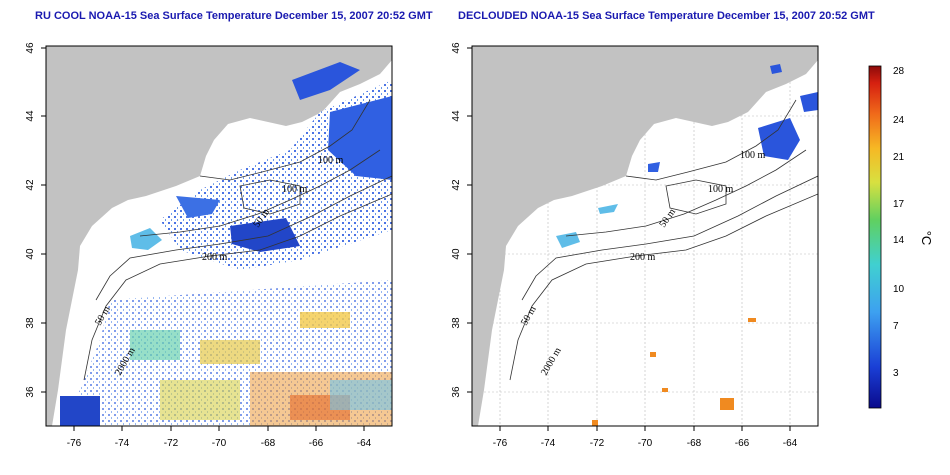 This screenshot has width=950, height=475. Describe the element at coordinates (875, 237) in the screenshot. I see `colorbar-gradient` at that location.